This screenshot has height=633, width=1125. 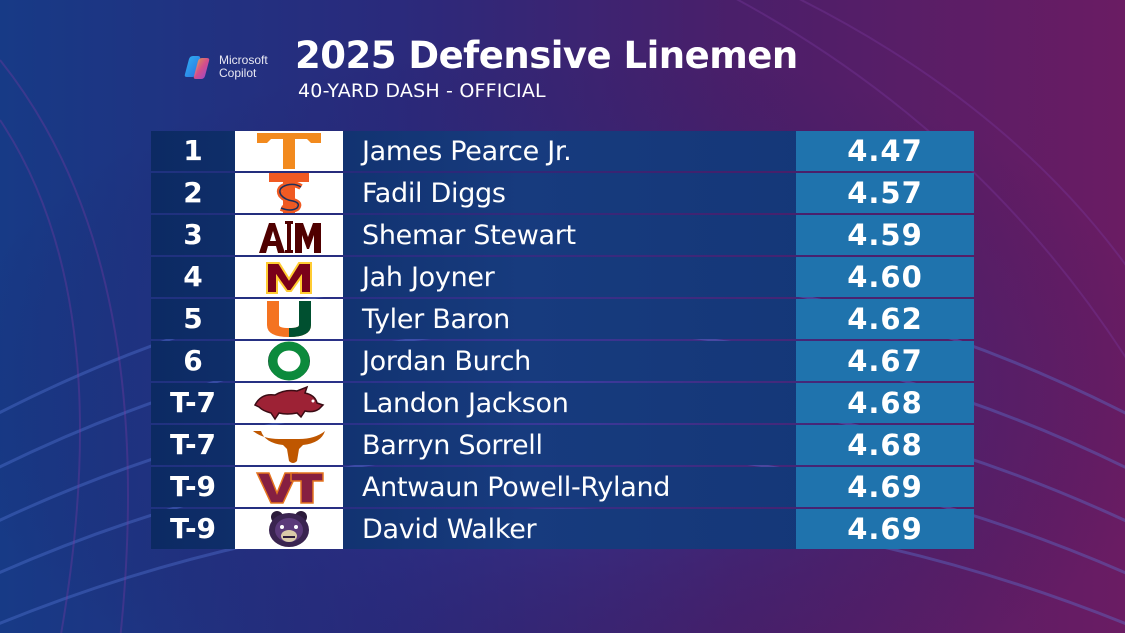 I want to click on table-row: T-9 David Walker 4.69, so click(x=562, y=529).